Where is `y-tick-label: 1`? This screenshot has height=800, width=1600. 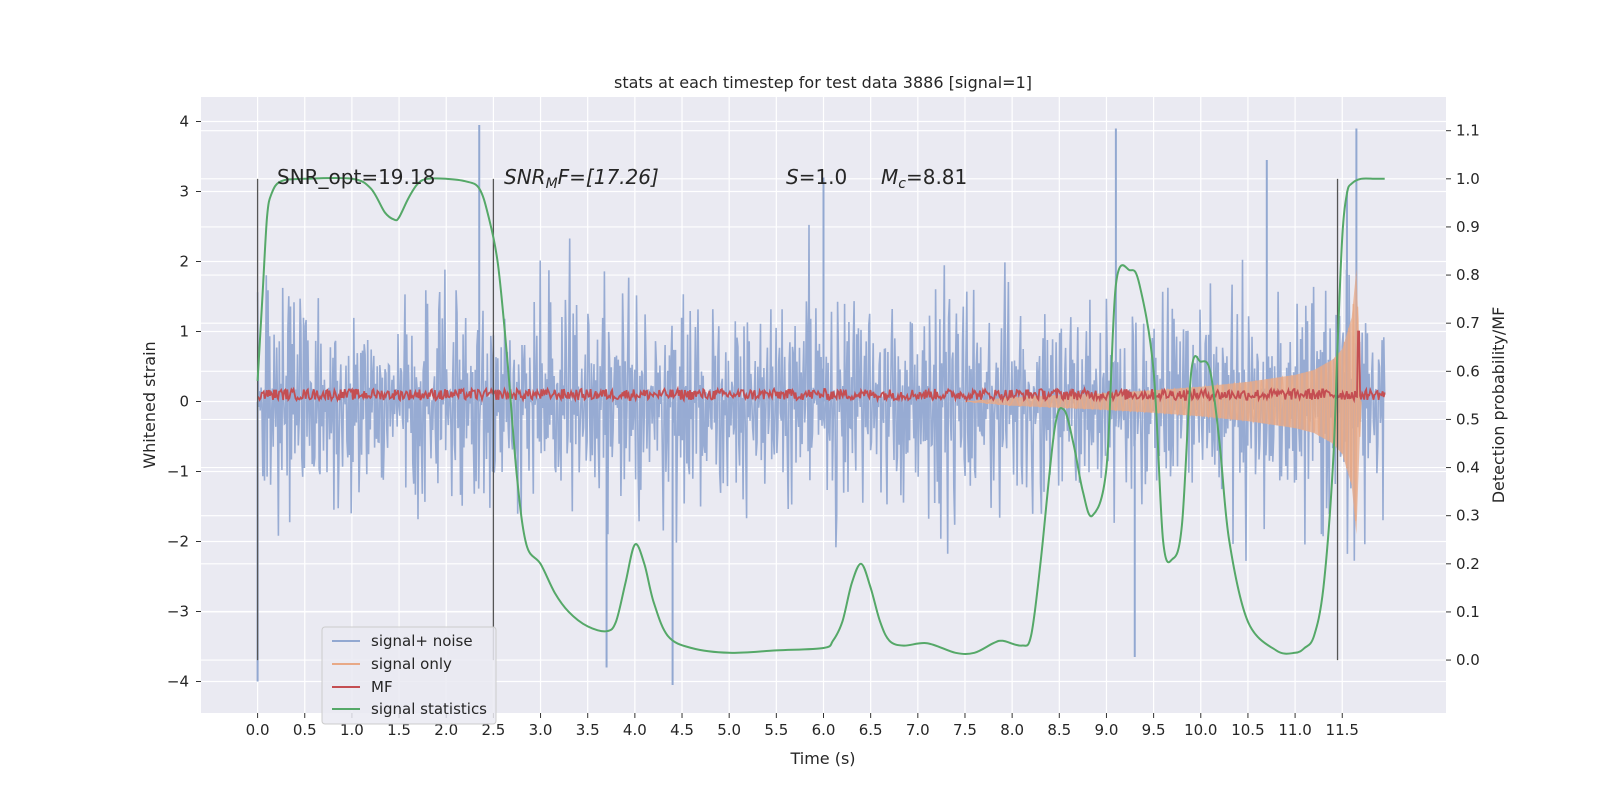 y-tick-label: 1 is located at coordinates (184, 332).